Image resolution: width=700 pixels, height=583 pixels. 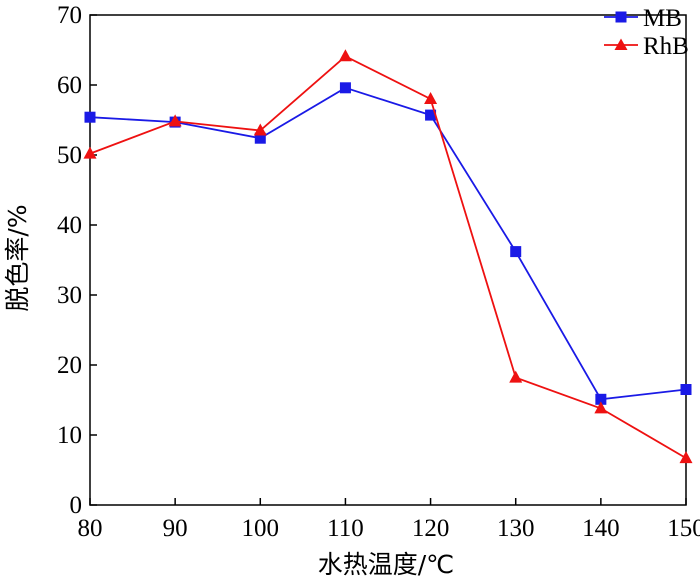 What do you see at coordinates (69, 155) in the screenshot?
I see `y-tick-label: 50` at bounding box center [69, 155].